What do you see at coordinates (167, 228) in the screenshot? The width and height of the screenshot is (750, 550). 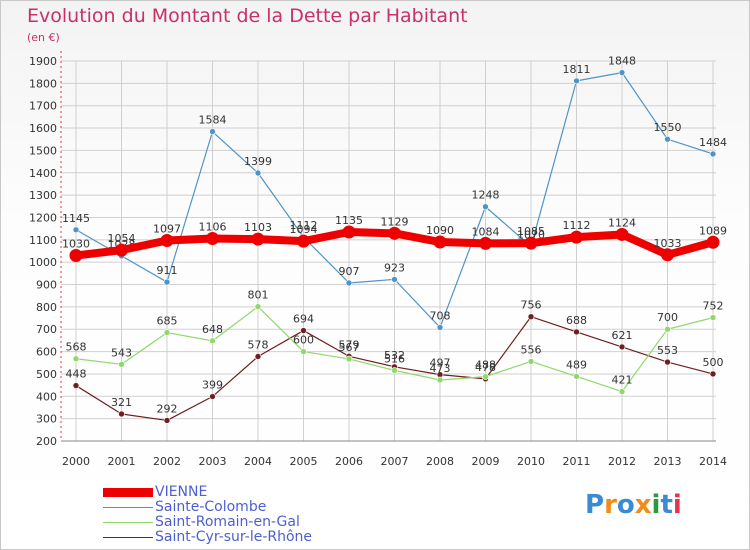 I see `data-label-vienne: 1097` at bounding box center [167, 228].